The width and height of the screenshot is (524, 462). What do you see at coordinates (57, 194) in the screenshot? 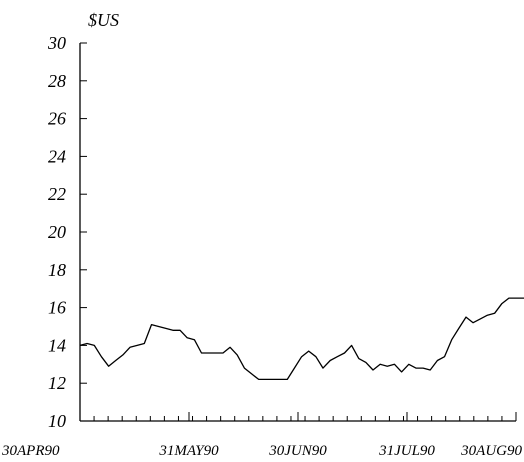
I see `y-tick-label: 22` at bounding box center [57, 194].